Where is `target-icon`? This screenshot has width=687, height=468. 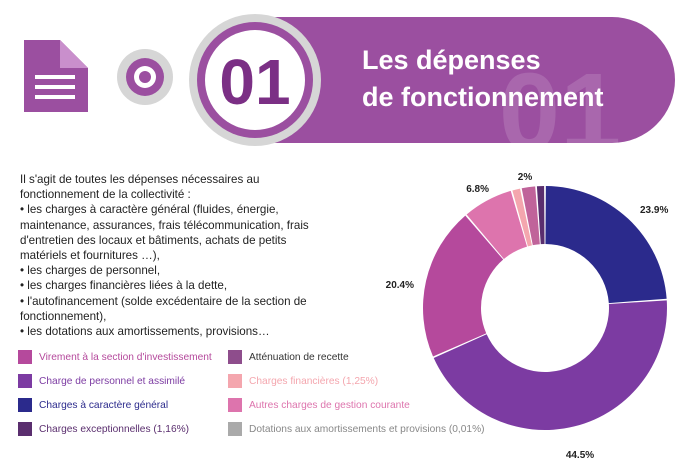 target-icon is located at coordinates (145, 77).